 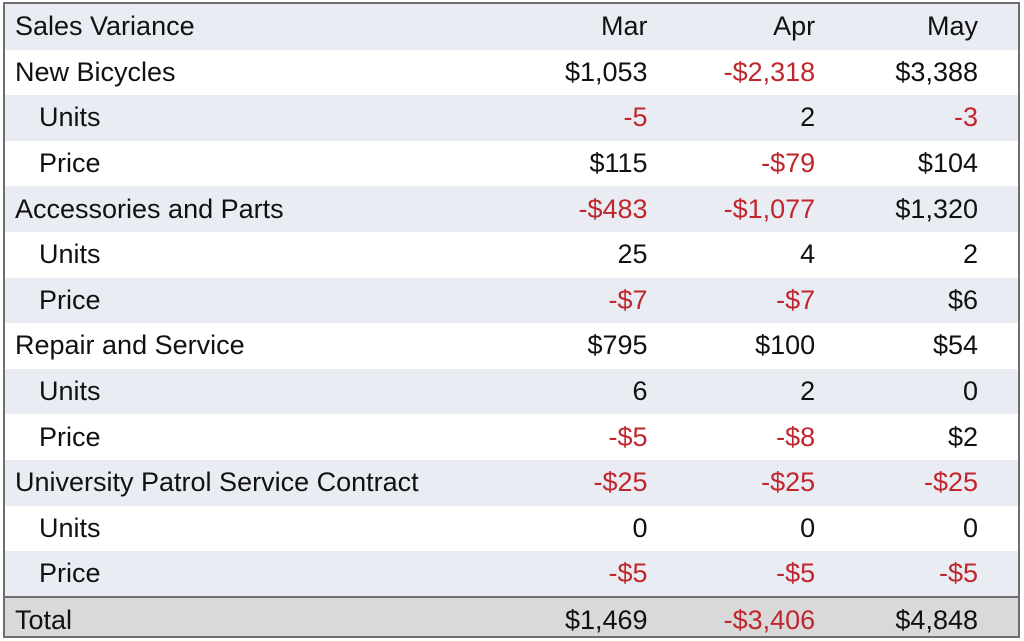 I want to click on table-row: Units 25 4 2, so click(x=511, y=255).